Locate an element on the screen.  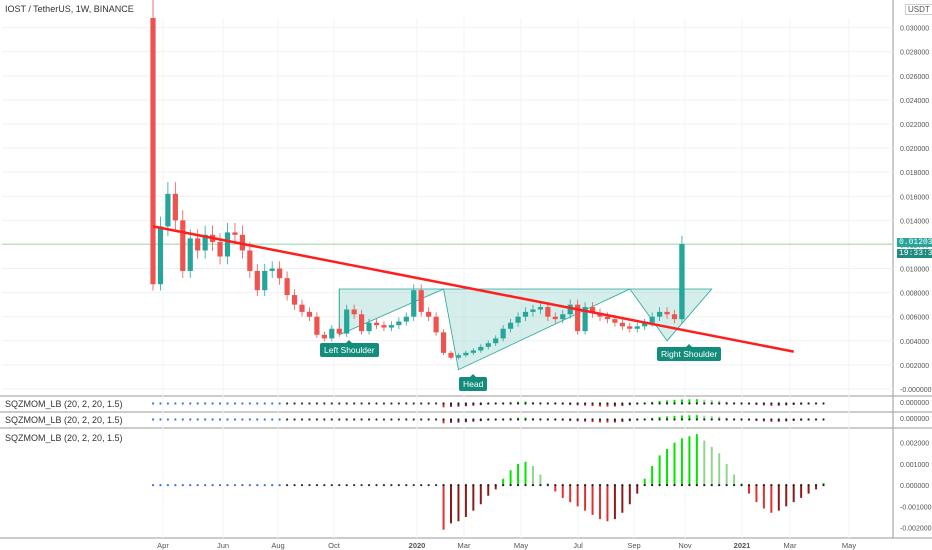
last-candle-body is located at coordinates (682, 282).